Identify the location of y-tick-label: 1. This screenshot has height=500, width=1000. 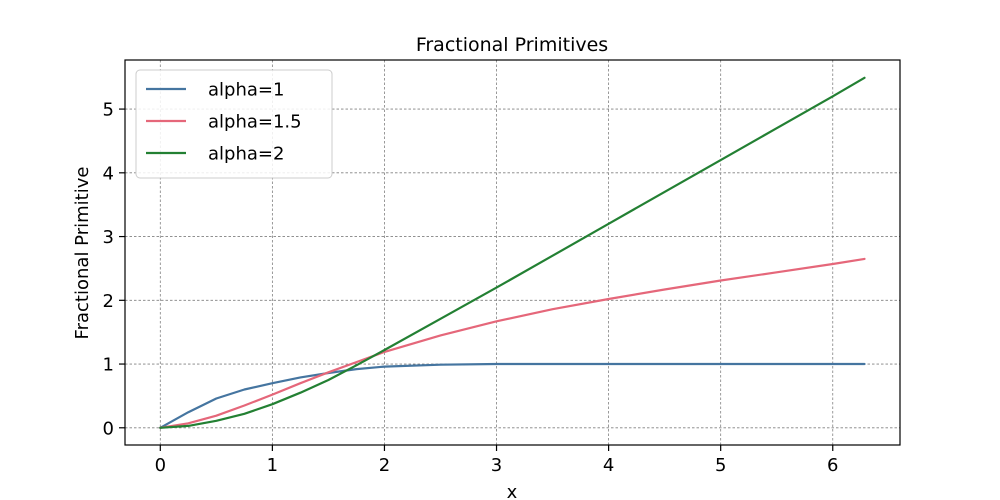
(108, 365).